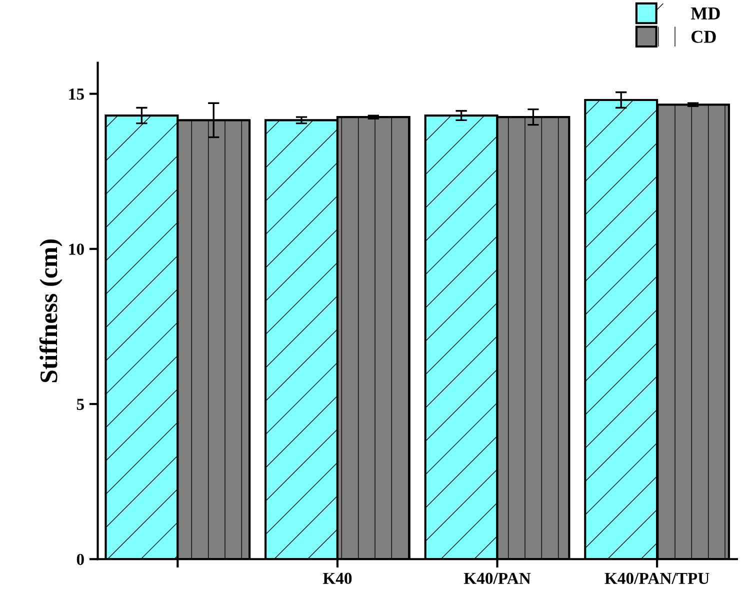 The width and height of the screenshot is (752, 598). I want to click on y-tick-label: 15, so click(76, 94).